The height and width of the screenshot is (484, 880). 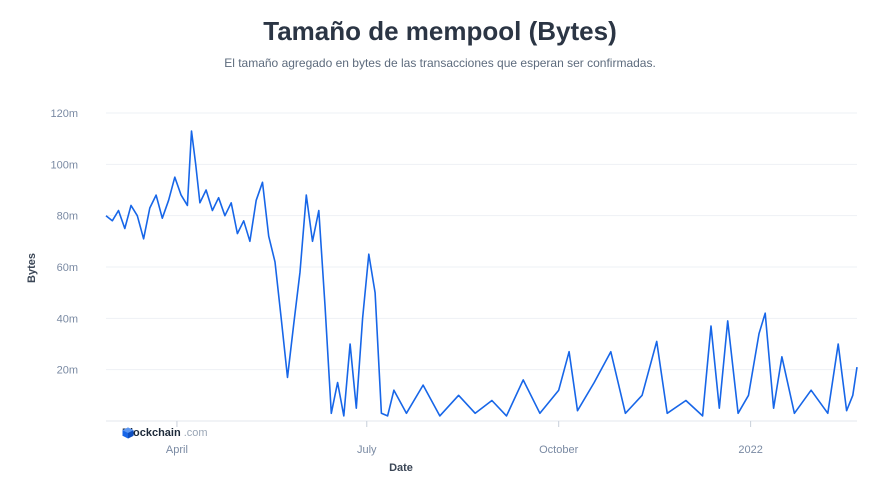 I want to click on blockchain-logo: Blockchain .com, so click(x=165, y=433).